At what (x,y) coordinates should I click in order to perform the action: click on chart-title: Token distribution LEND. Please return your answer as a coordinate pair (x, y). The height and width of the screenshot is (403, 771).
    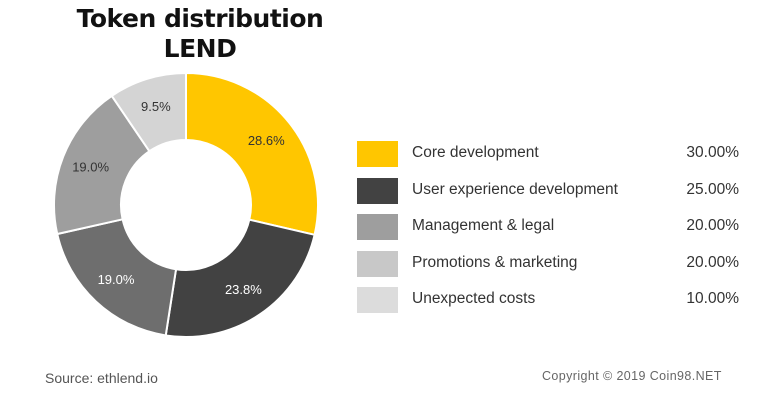
    Looking at the image, I should click on (200, 34).